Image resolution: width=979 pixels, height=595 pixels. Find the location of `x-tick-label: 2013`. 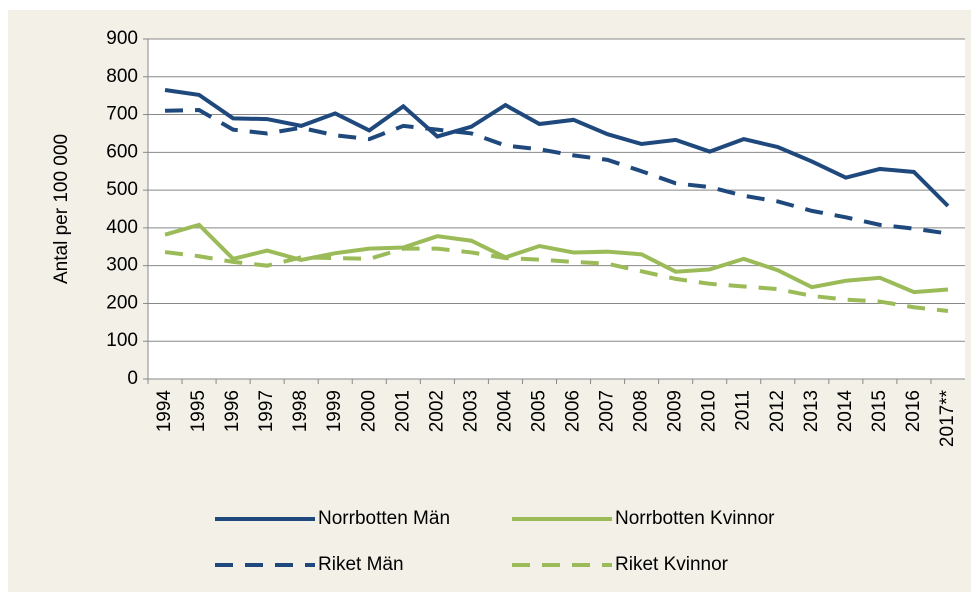

x-tick-label: 2013 is located at coordinates (811, 411).